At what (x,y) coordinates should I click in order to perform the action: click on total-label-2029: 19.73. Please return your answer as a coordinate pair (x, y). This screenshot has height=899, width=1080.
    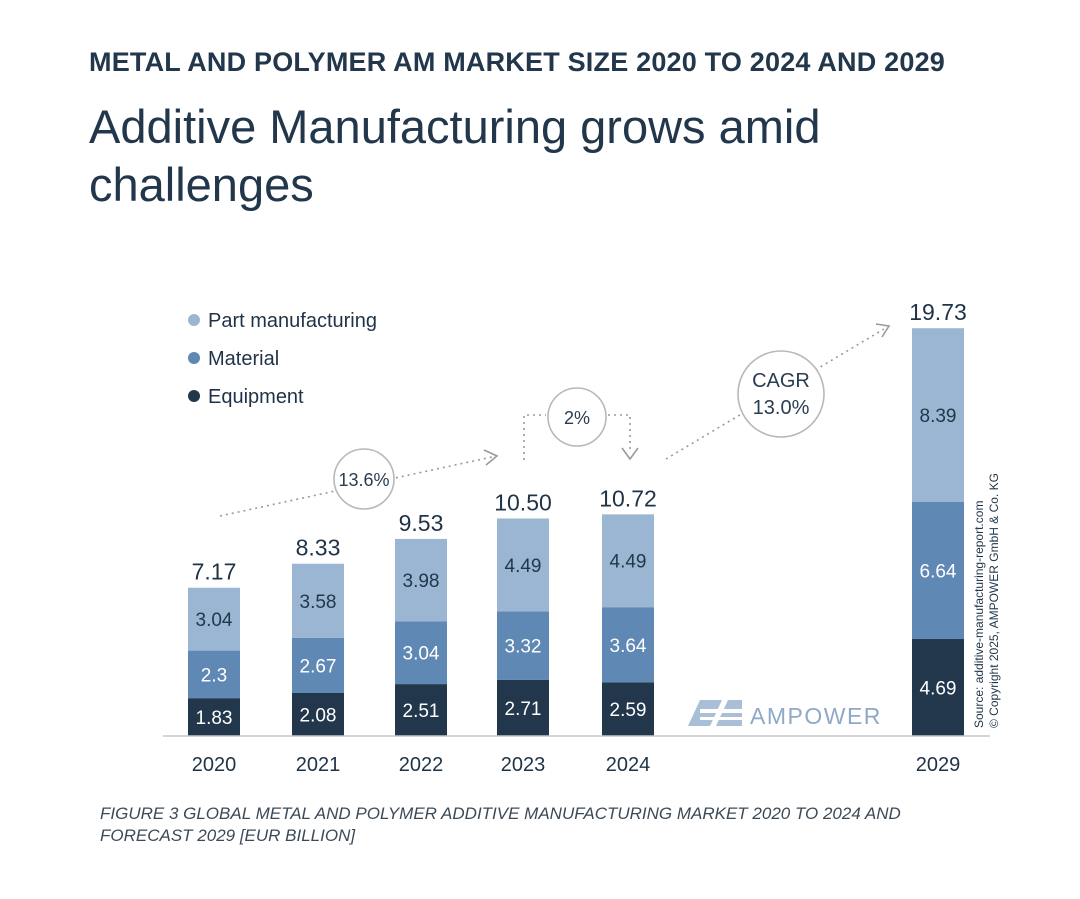
    Looking at the image, I should click on (938, 312).